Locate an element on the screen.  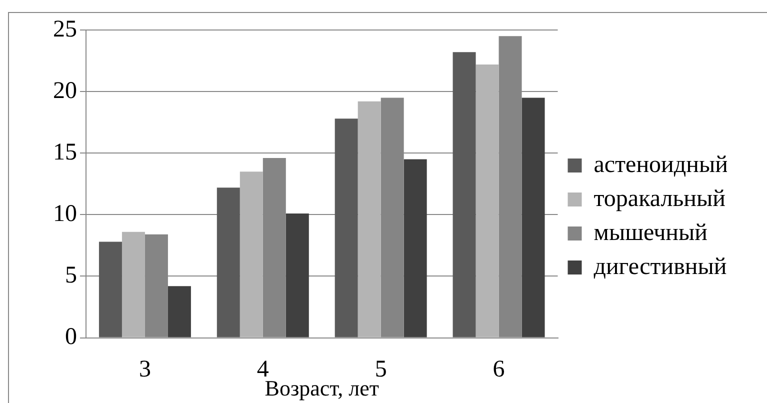
x-tick-label: 6 is located at coordinates (498, 369).